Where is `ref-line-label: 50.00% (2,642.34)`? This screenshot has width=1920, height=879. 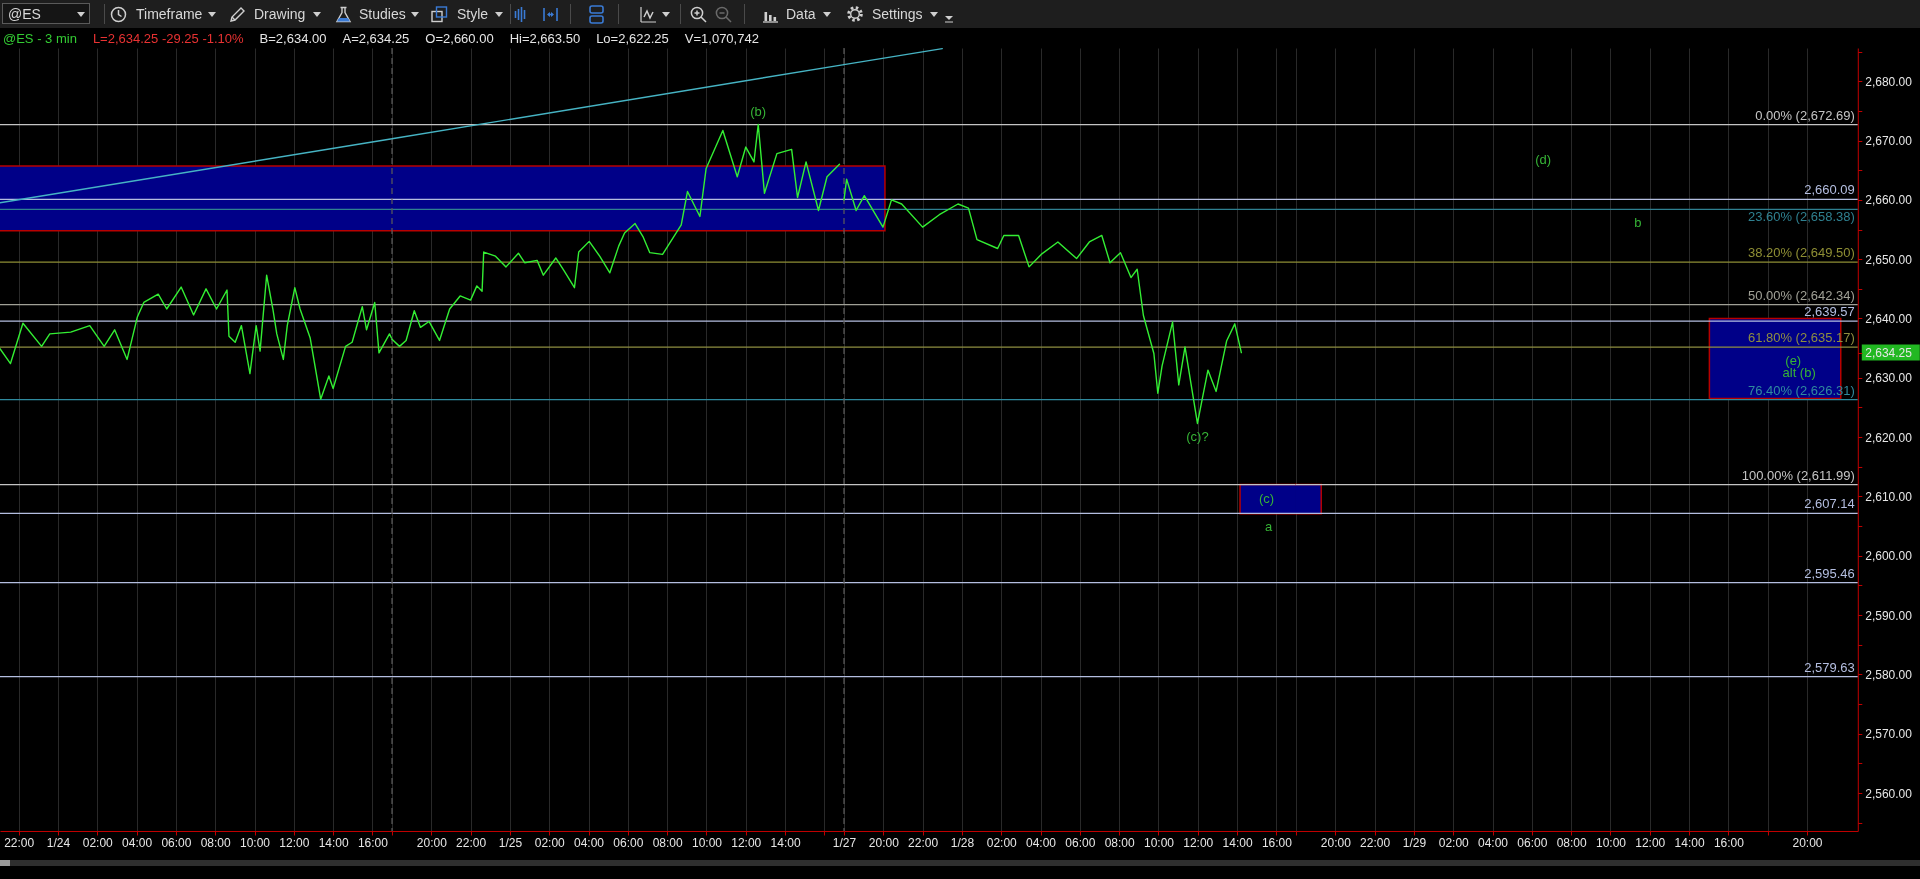
ref-line-label: 50.00% (2,642.34) is located at coordinates (1801, 295).